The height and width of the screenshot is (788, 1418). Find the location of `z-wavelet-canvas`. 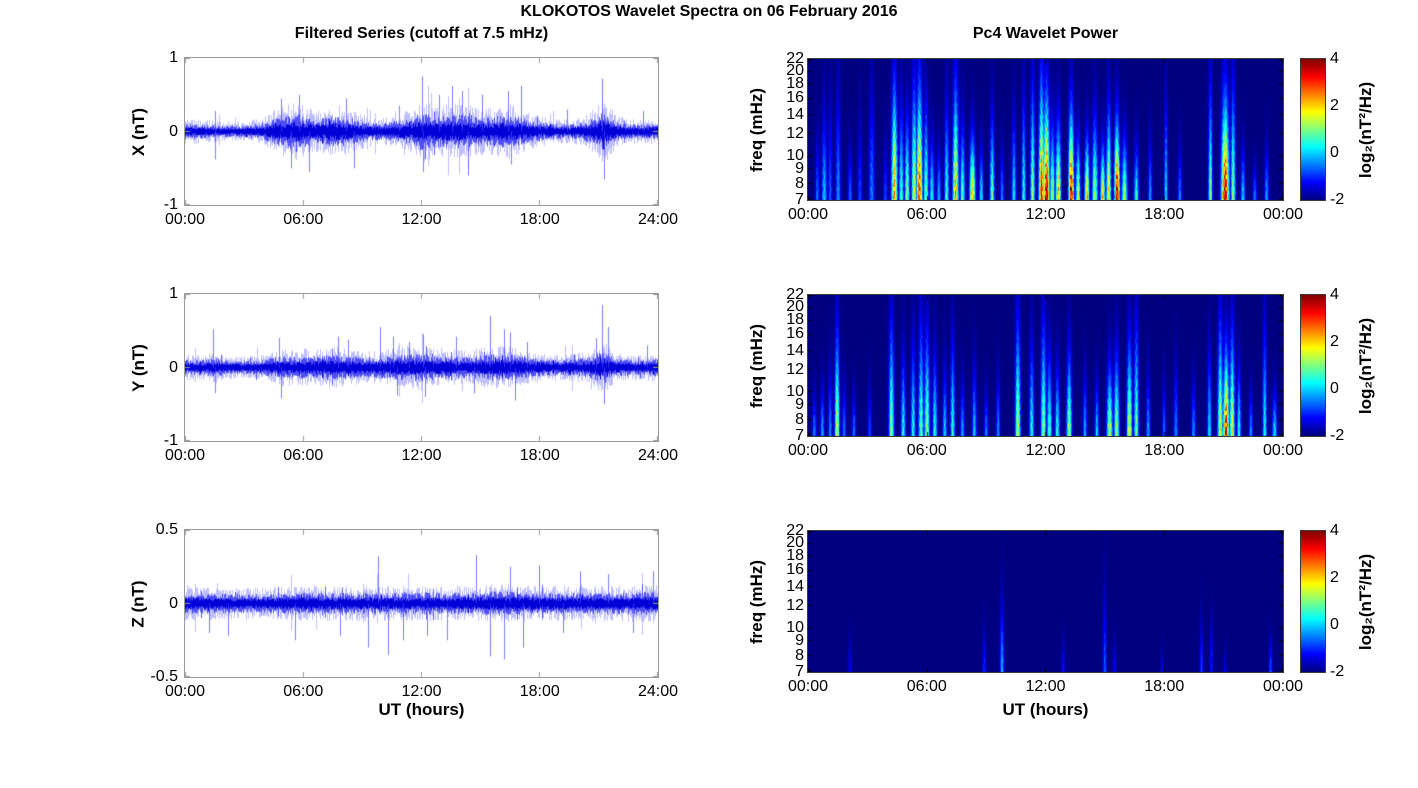

z-wavelet-canvas is located at coordinates (1045, 601).